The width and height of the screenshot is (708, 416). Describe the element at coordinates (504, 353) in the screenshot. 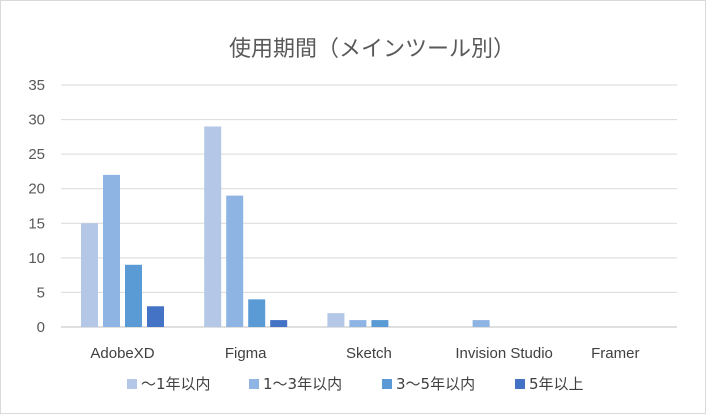

I see `x-category-label: Invision Studio` at that location.